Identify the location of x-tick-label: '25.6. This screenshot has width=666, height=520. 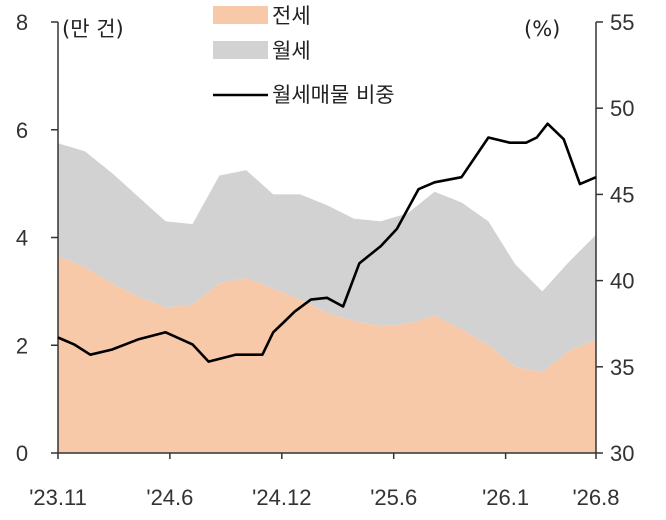
(393, 497).